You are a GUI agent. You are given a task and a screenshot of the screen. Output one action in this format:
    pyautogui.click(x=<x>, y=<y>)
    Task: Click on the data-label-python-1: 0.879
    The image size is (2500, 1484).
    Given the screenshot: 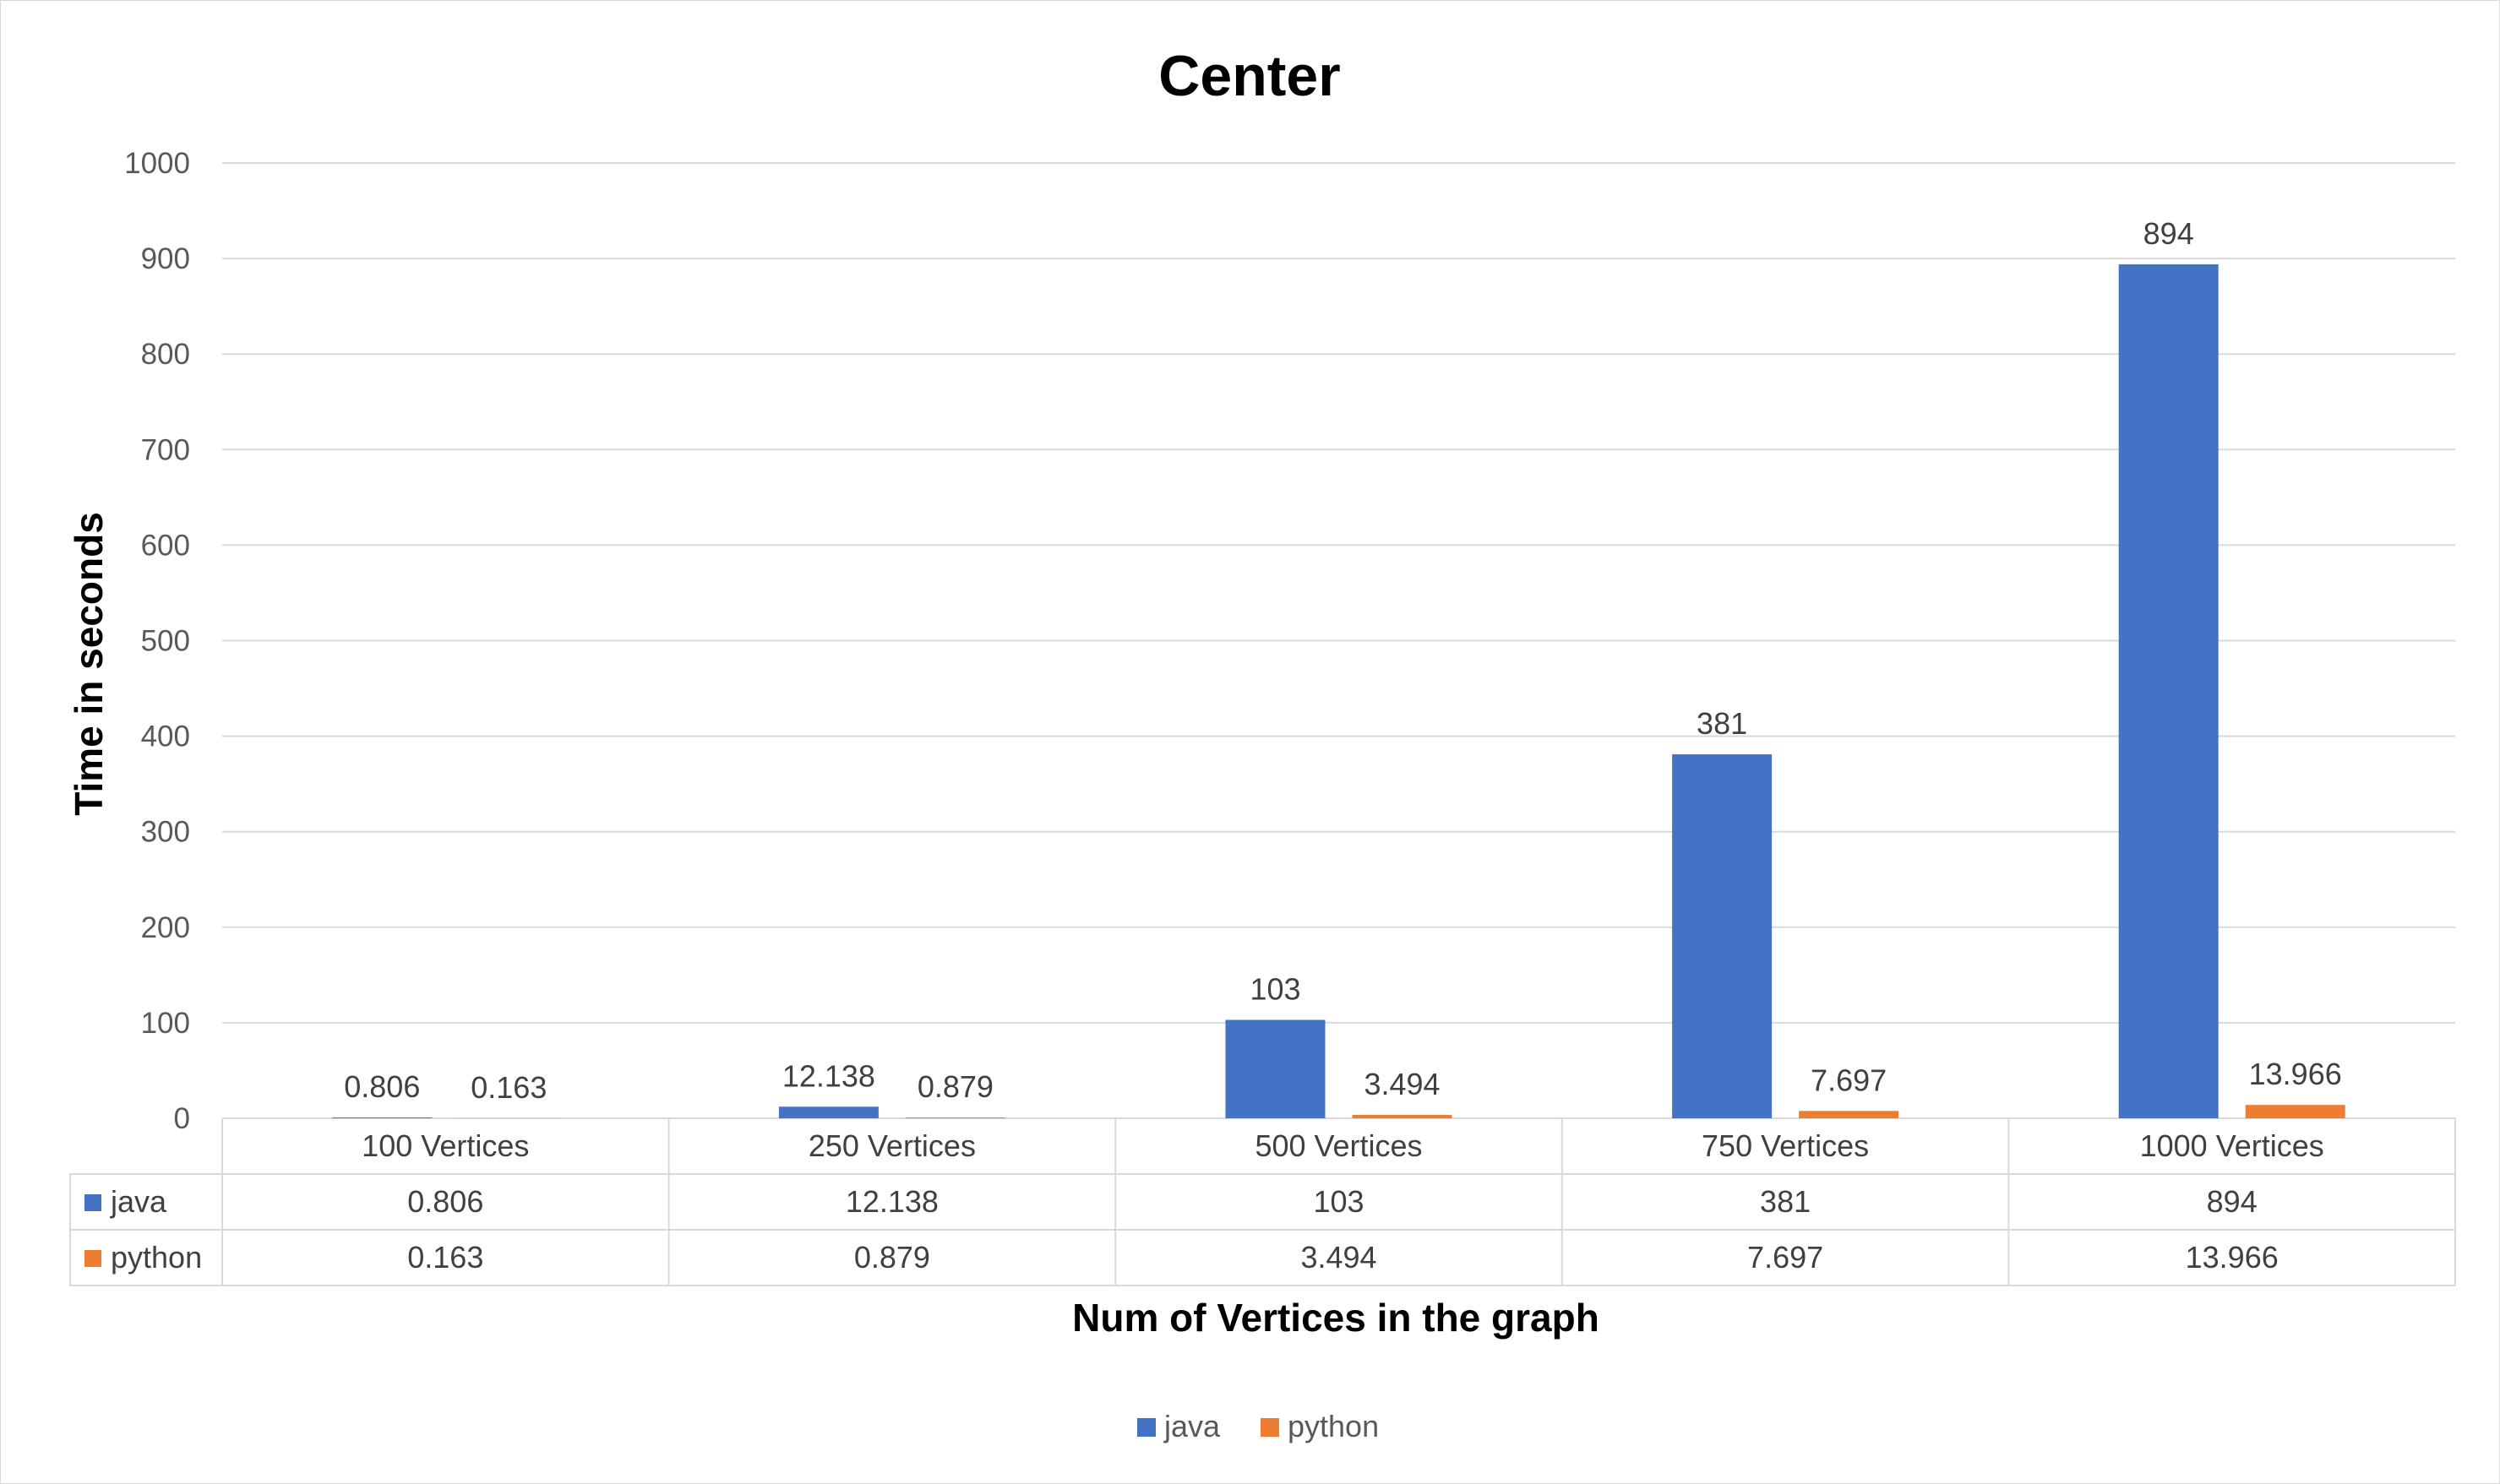 What is the action you would take?
    pyautogui.click(x=956, y=1086)
    